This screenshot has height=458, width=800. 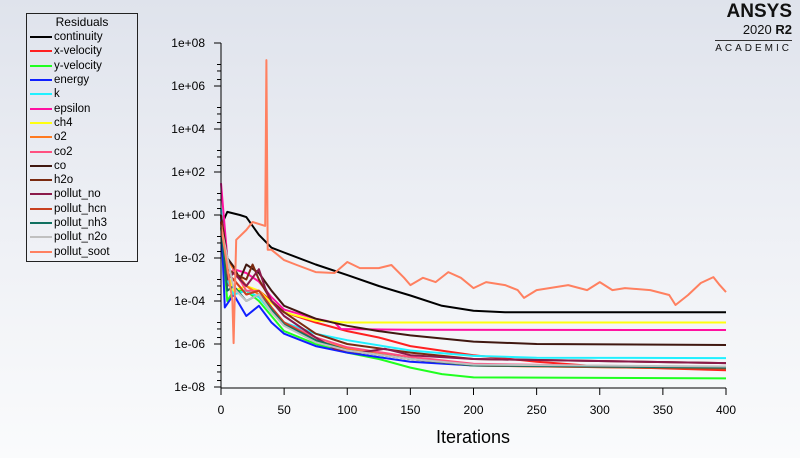 What do you see at coordinates (221, 410) in the screenshot?
I see `x-tick-label: 0` at bounding box center [221, 410].